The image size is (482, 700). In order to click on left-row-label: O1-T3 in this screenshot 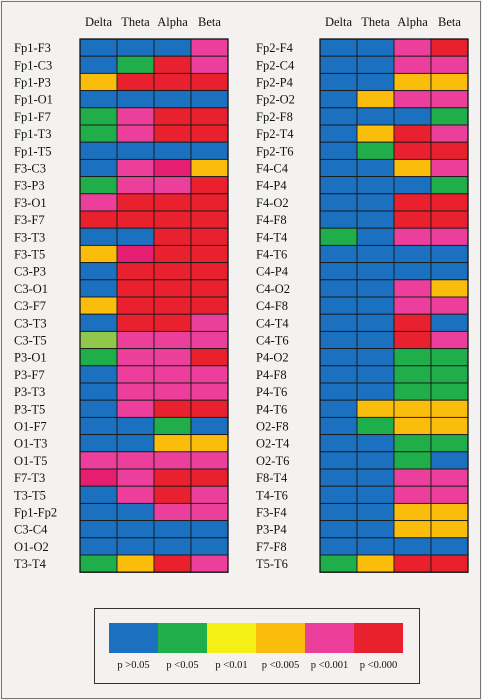, I will do `click(30, 444)`.